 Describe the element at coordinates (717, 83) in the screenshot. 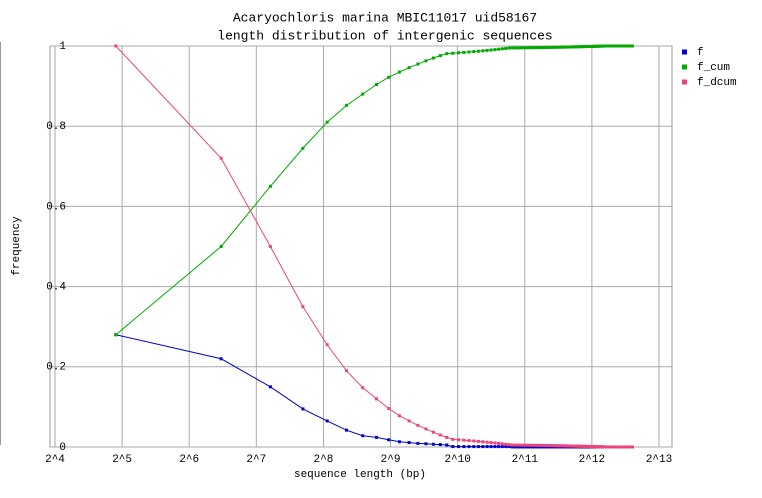

I see `legend-label: f_dcum` at that location.